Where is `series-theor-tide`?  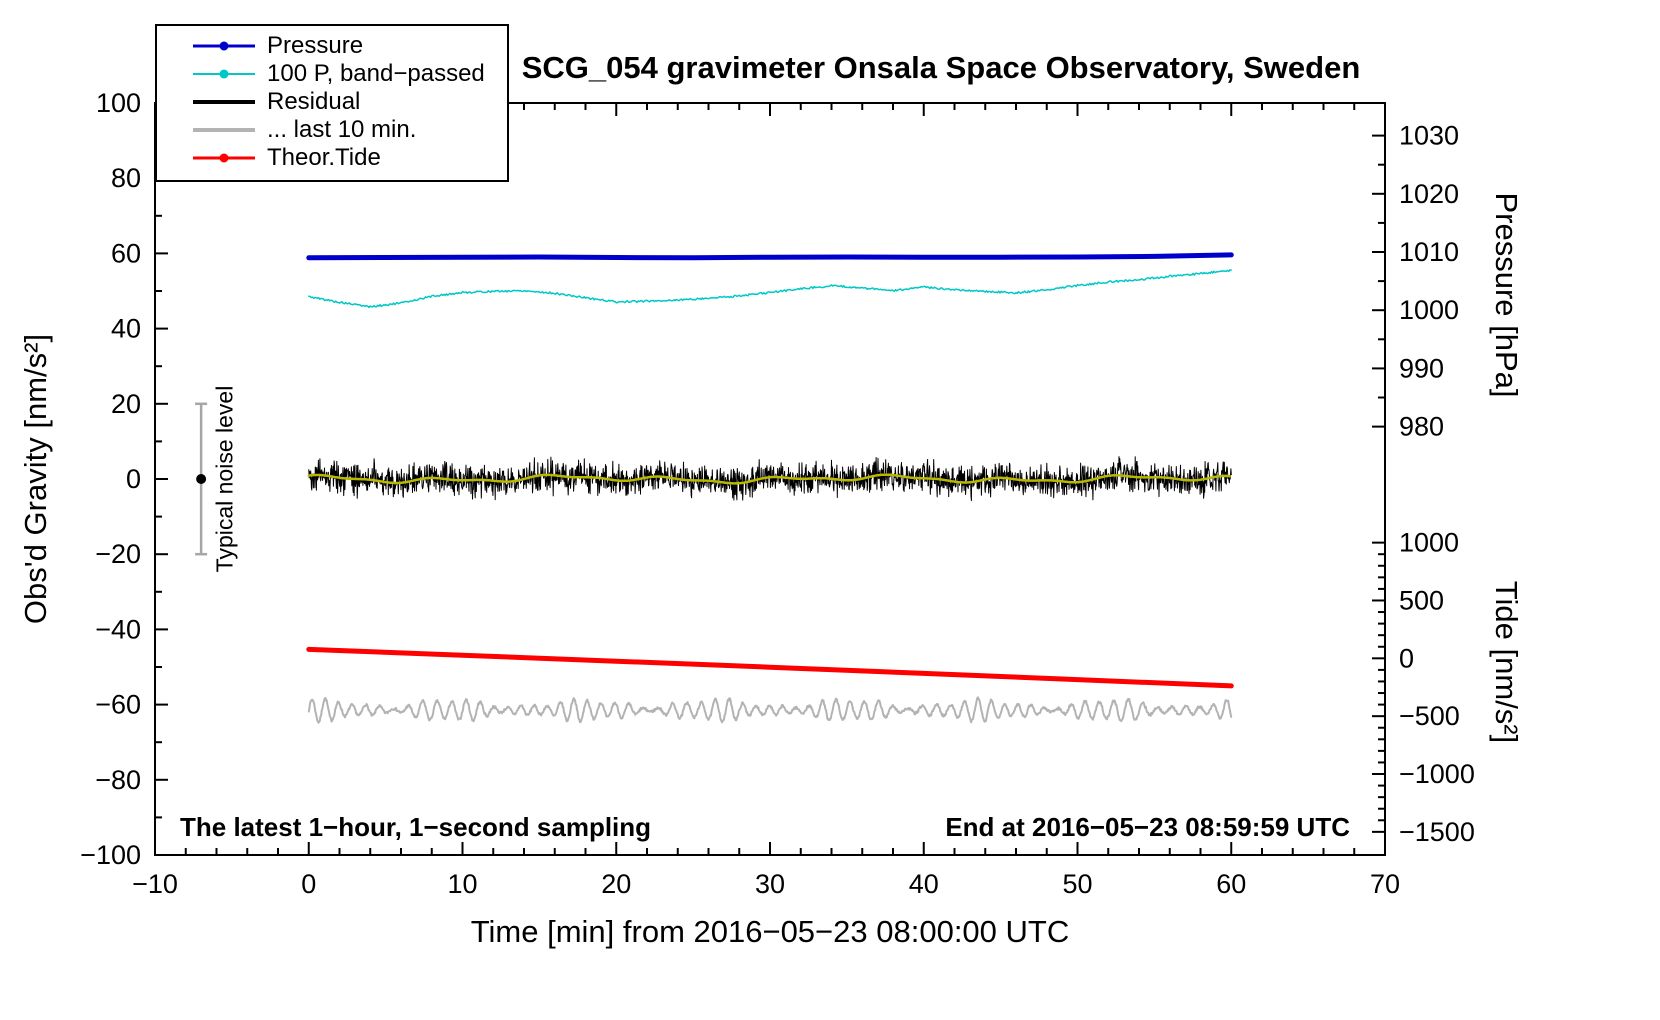
series-theor-tide is located at coordinates (770, 667).